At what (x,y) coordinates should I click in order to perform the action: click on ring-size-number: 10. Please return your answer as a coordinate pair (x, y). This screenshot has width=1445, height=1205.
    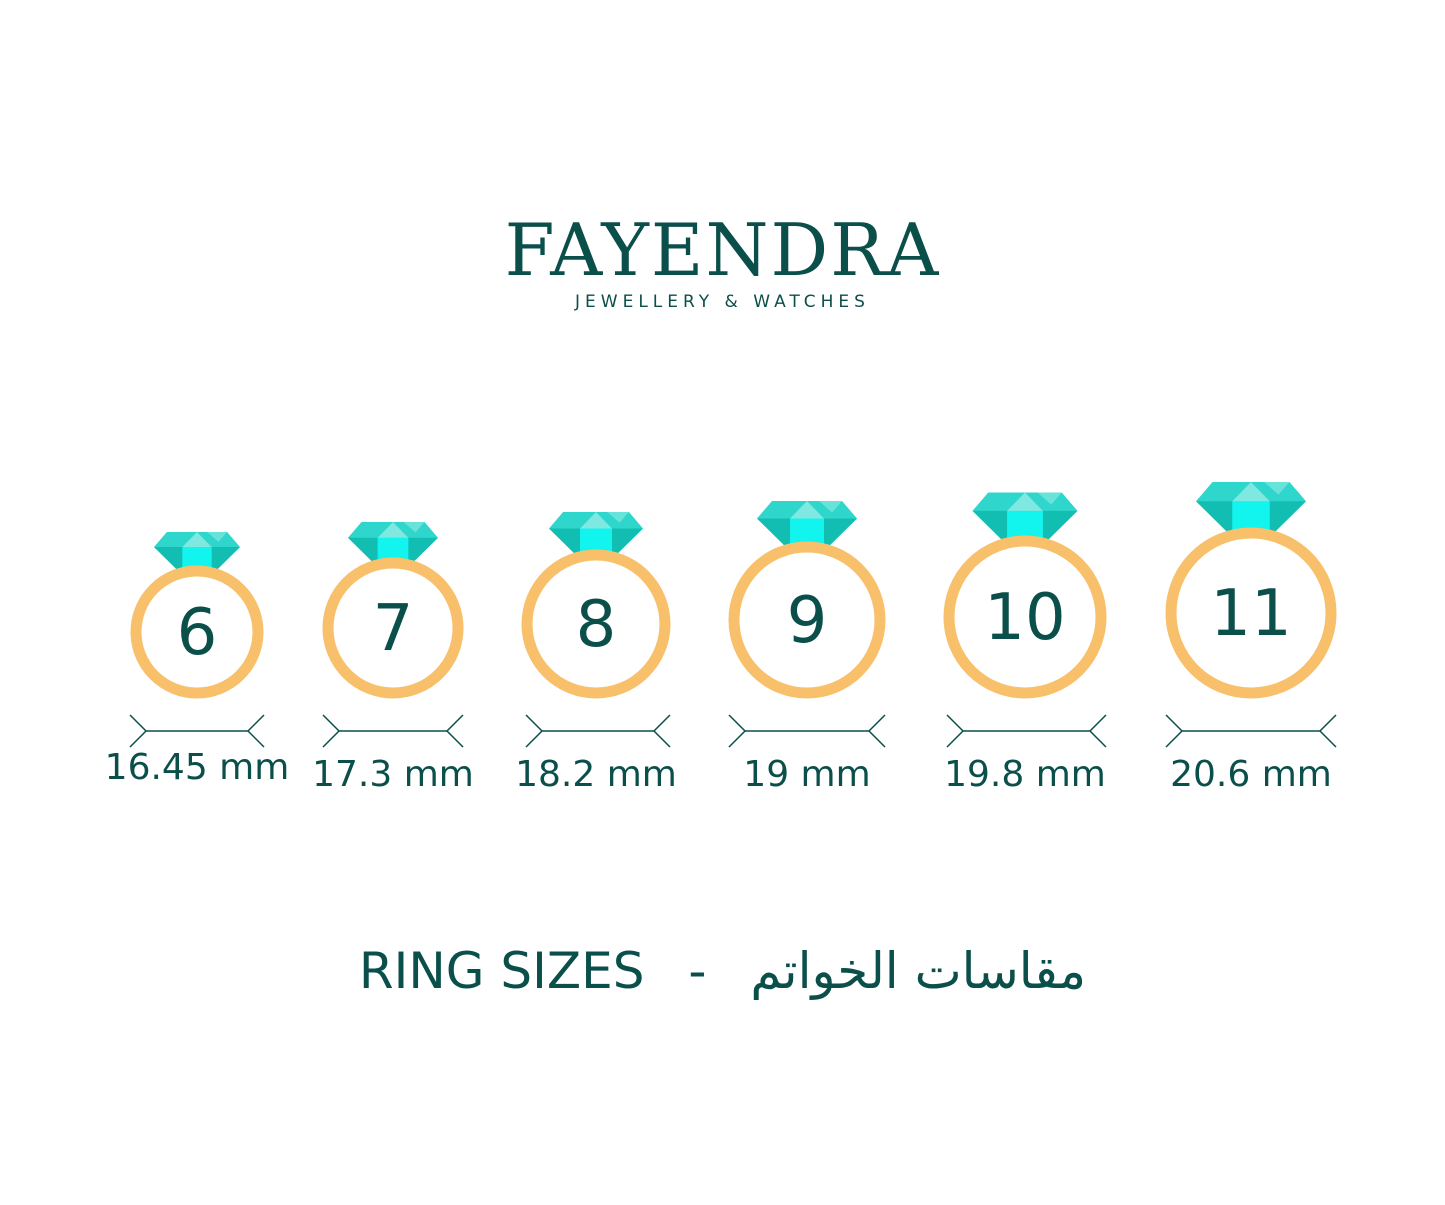
    Looking at the image, I should click on (1024, 618).